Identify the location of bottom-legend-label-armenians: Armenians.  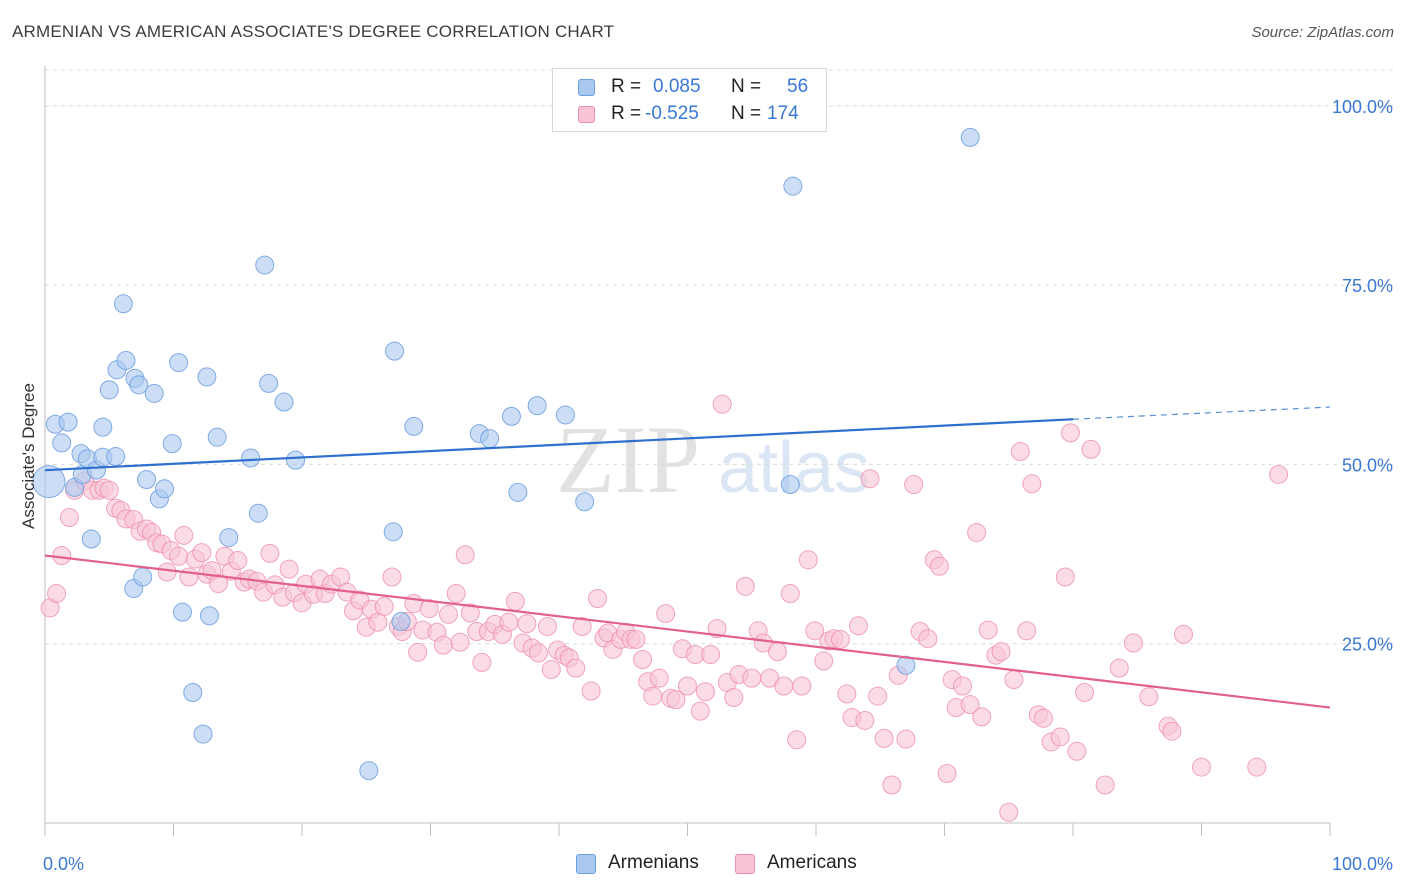
(653, 862).